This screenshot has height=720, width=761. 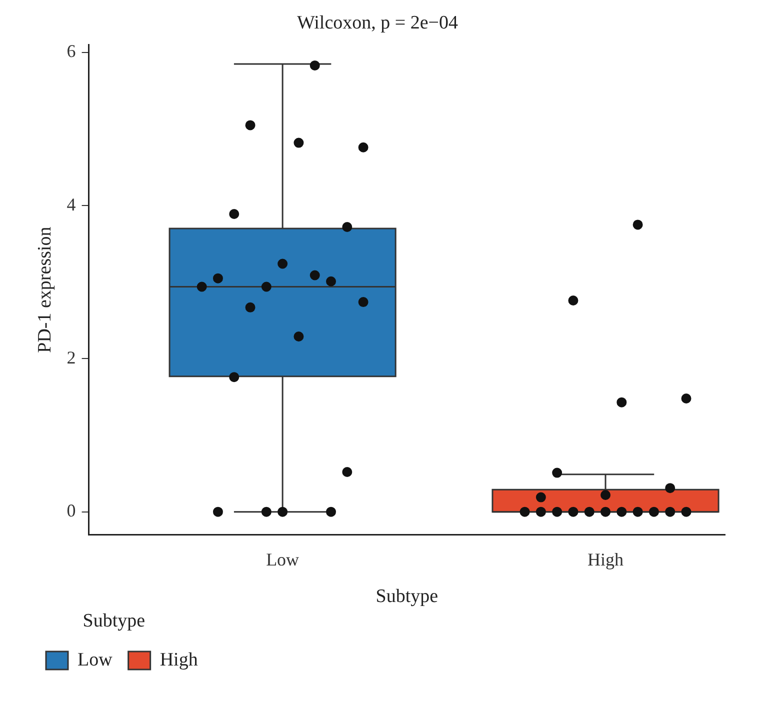 I want to click on y-axis-title: PD-1 expression, so click(x=45, y=289).